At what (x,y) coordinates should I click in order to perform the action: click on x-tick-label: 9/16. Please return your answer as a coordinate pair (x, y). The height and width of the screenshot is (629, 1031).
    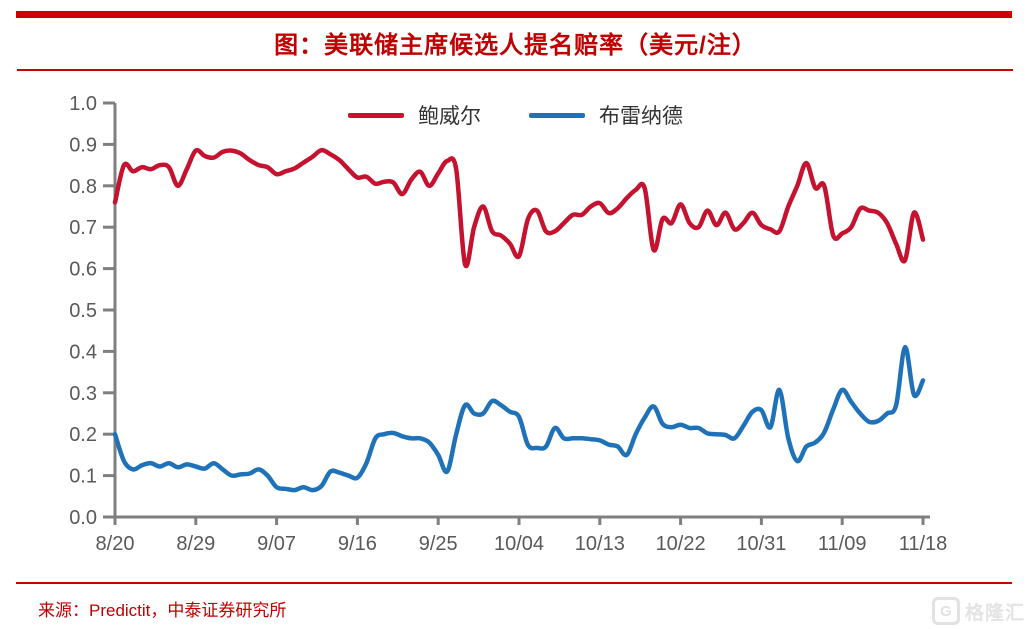
    Looking at the image, I should click on (357, 544).